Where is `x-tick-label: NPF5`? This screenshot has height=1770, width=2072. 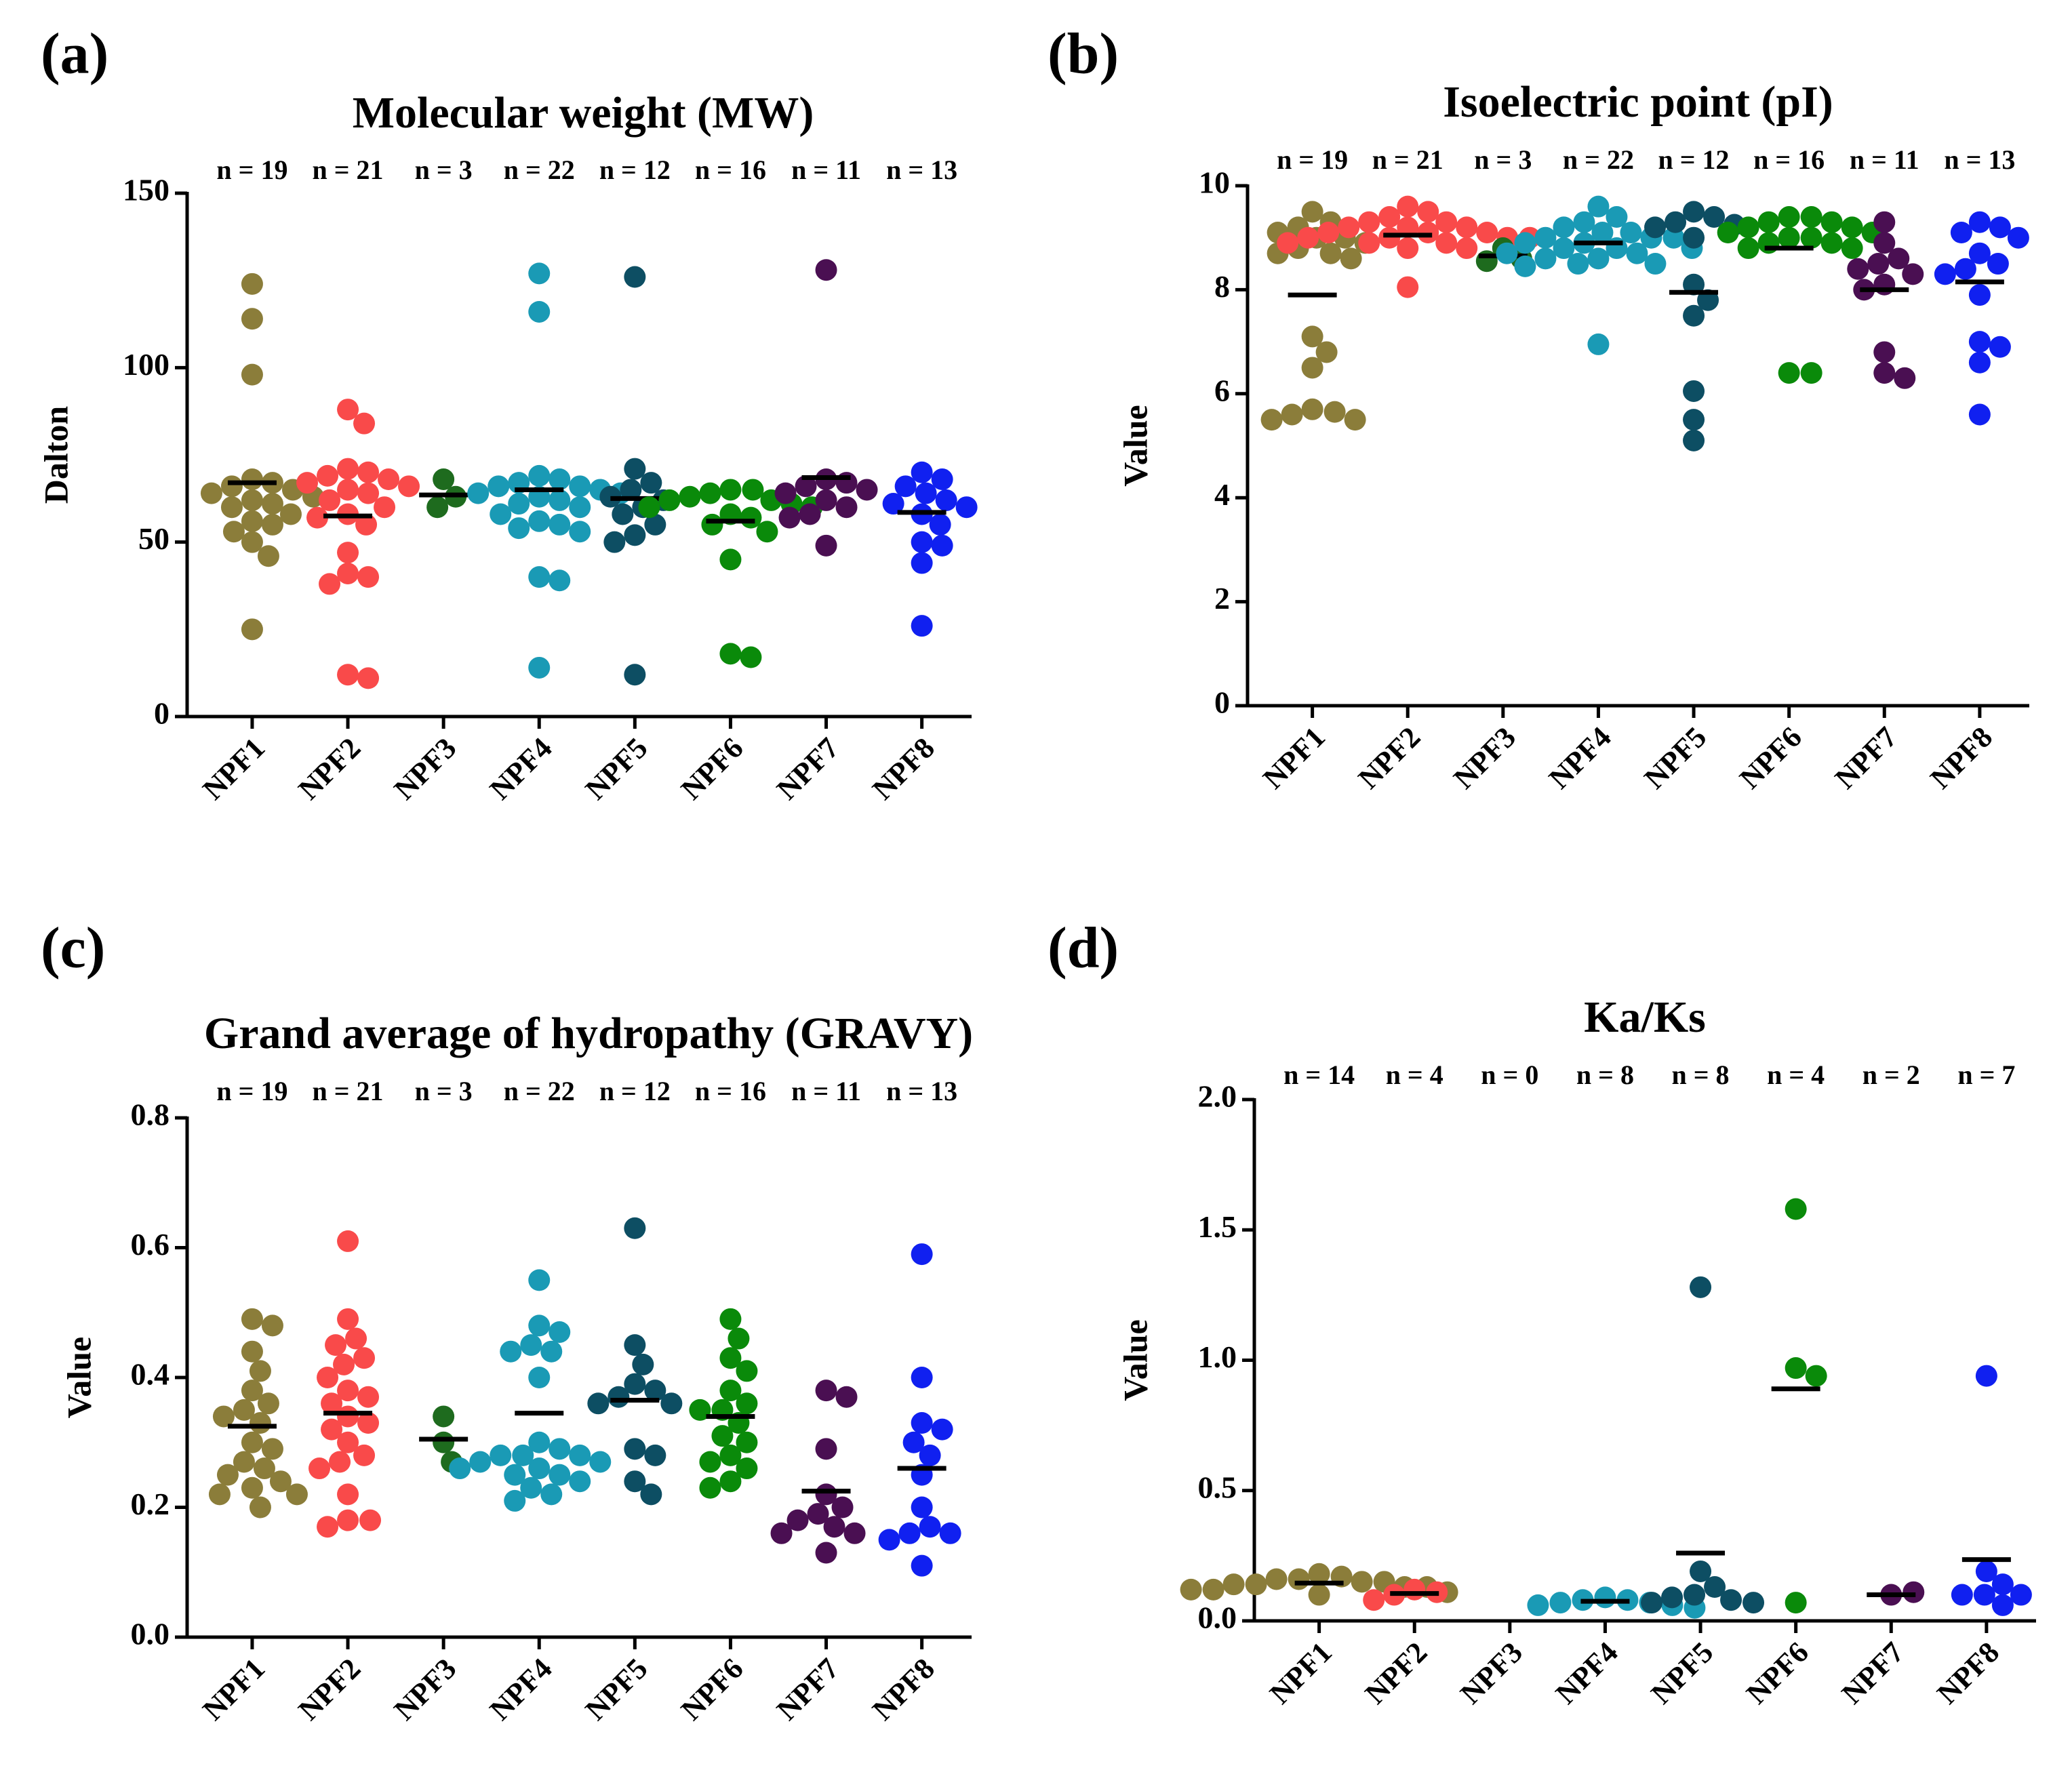 x-tick-label: NPF5 is located at coordinates (616, 769).